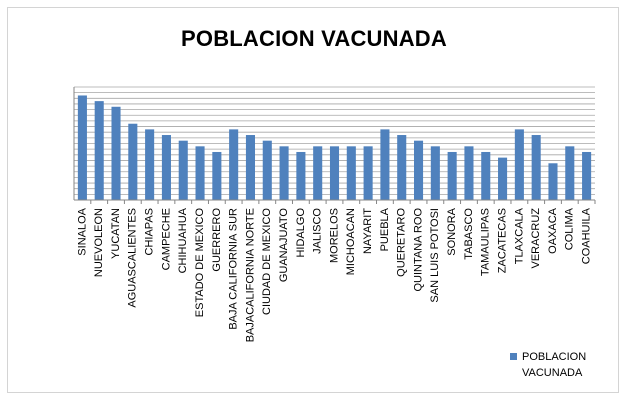  What do you see at coordinates (183, 240) in the screenshot?
I see `category-label: CHIHUAHUA` at bounding box center [183, 240].